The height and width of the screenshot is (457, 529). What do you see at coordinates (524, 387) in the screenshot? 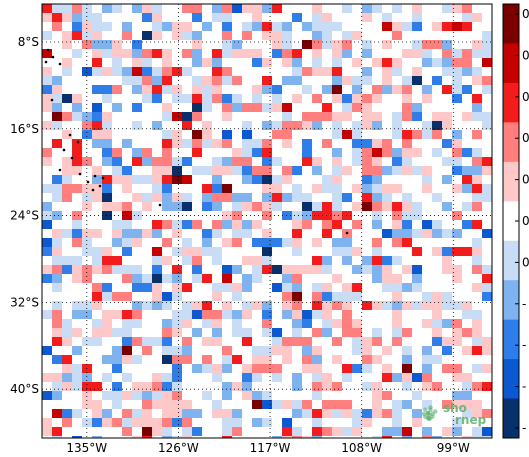
I see `colorbar-tick-label: -` at bounding box center [524, 387].